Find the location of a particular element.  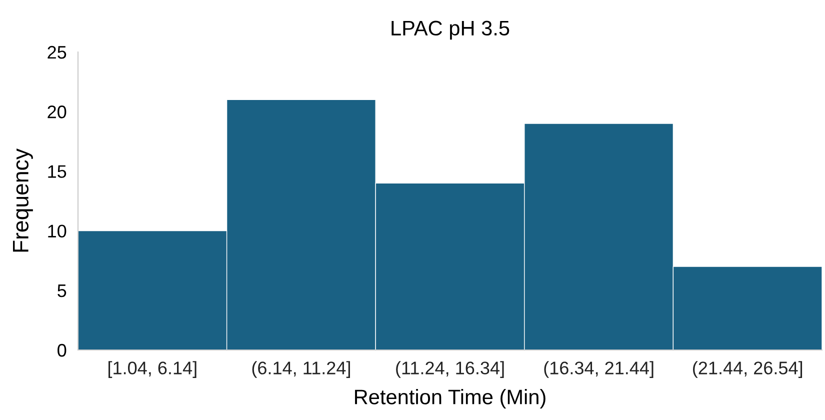

y-tick-label: 15 is located at coordinates (57, 171).